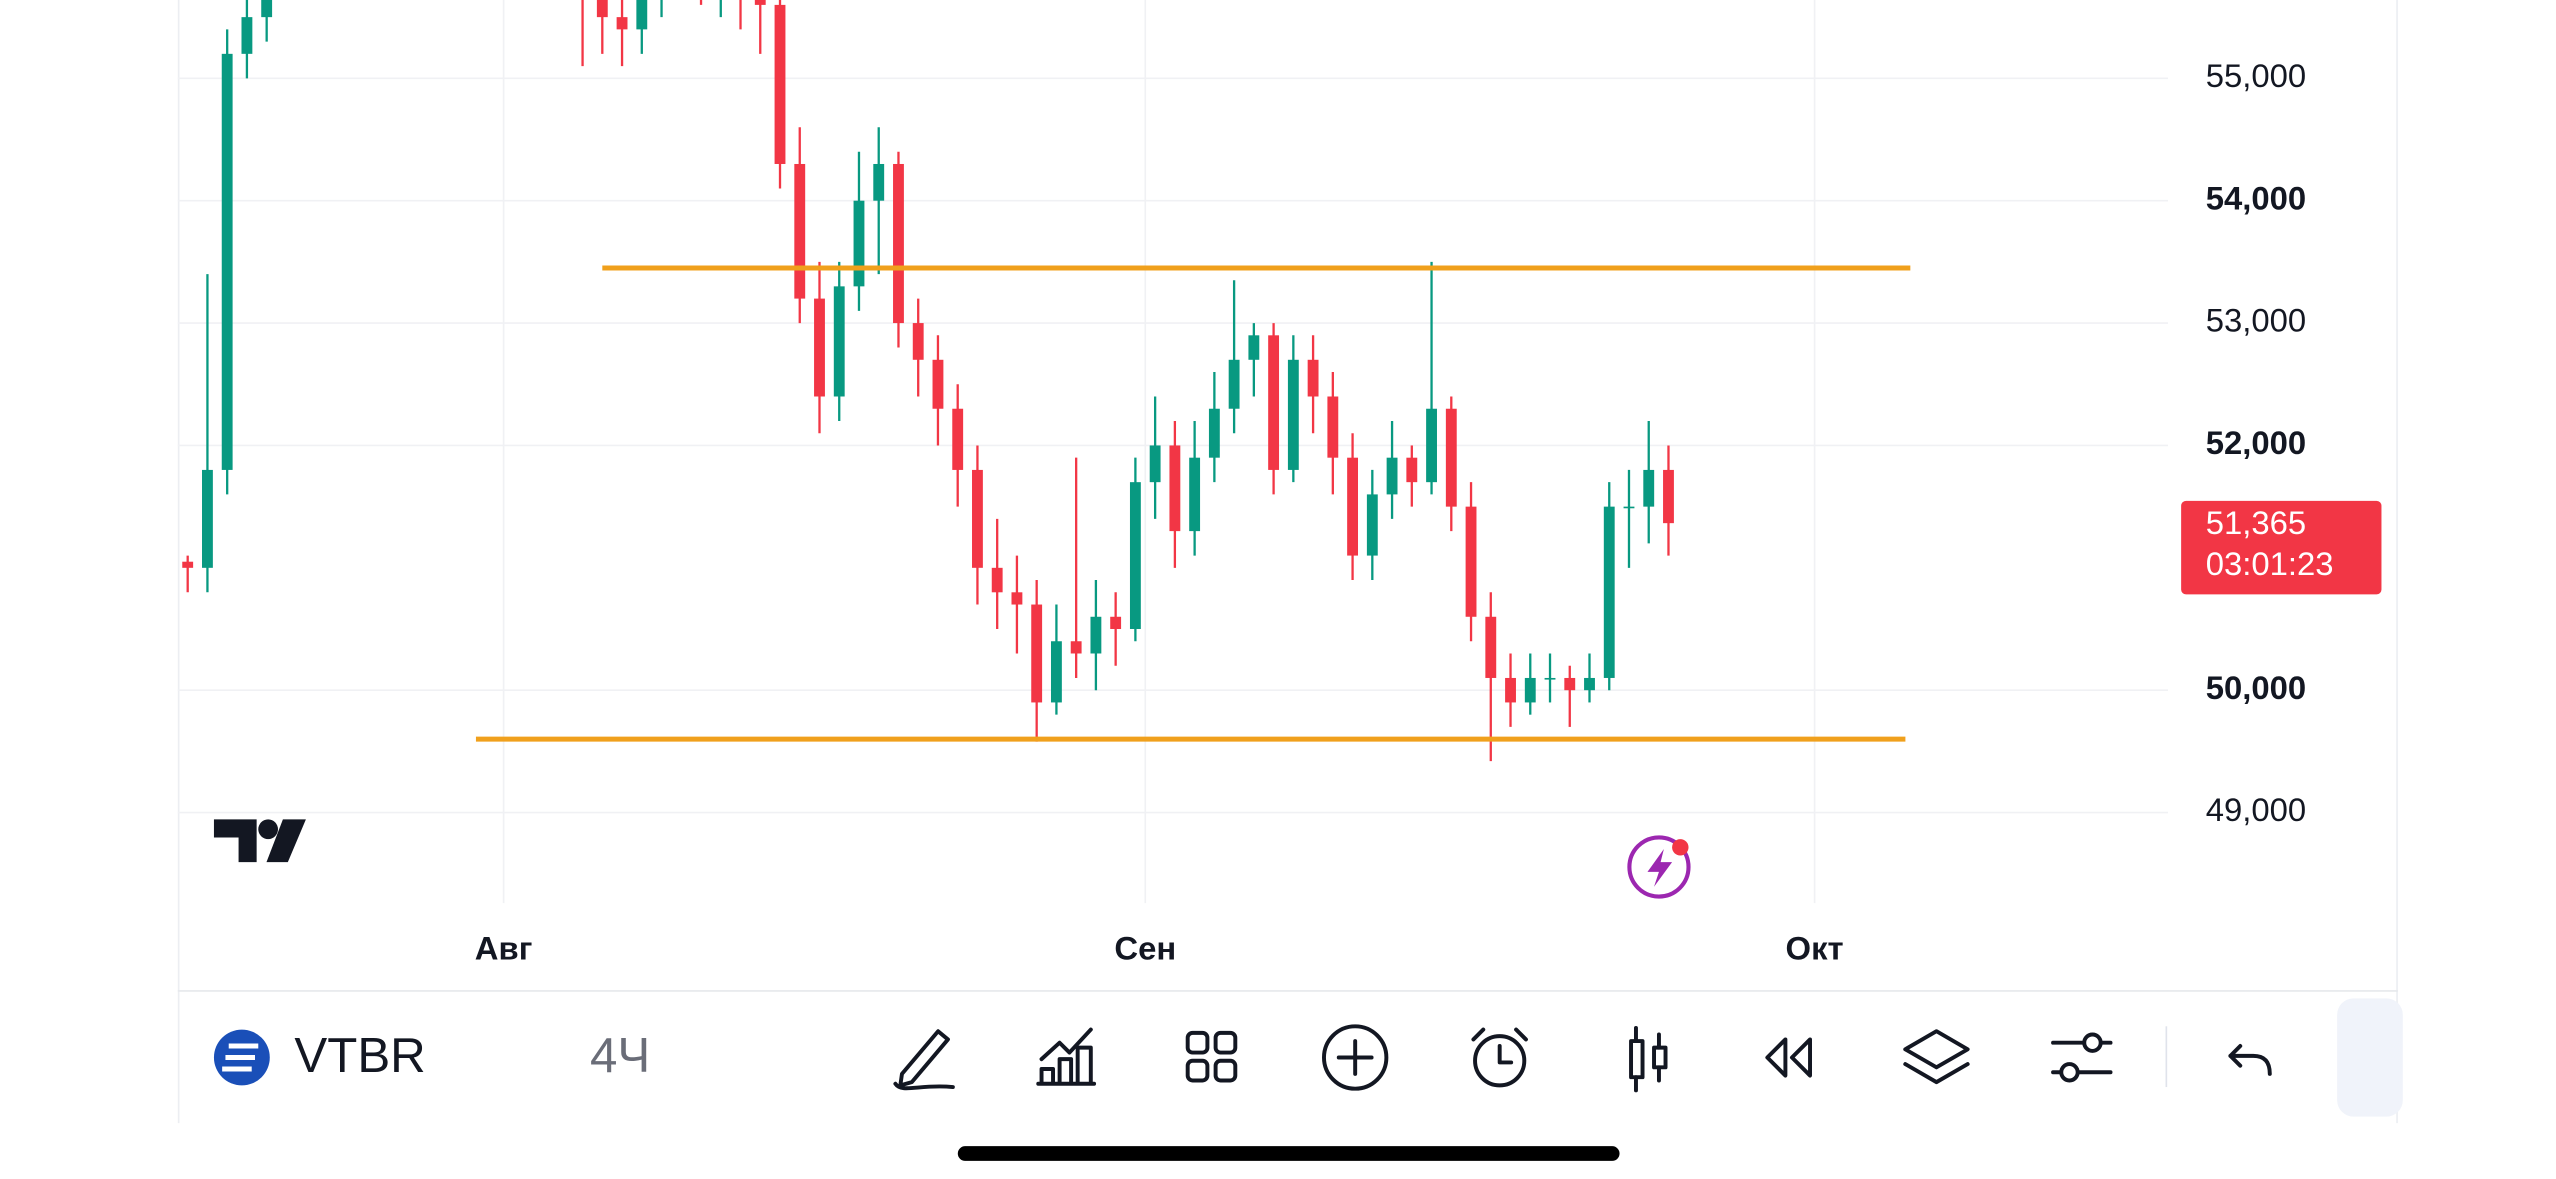  What do you see at coordinates (1211, 1056) in the screenshot?
I see `layouts-tool` at bounding box center [1211, 1056].